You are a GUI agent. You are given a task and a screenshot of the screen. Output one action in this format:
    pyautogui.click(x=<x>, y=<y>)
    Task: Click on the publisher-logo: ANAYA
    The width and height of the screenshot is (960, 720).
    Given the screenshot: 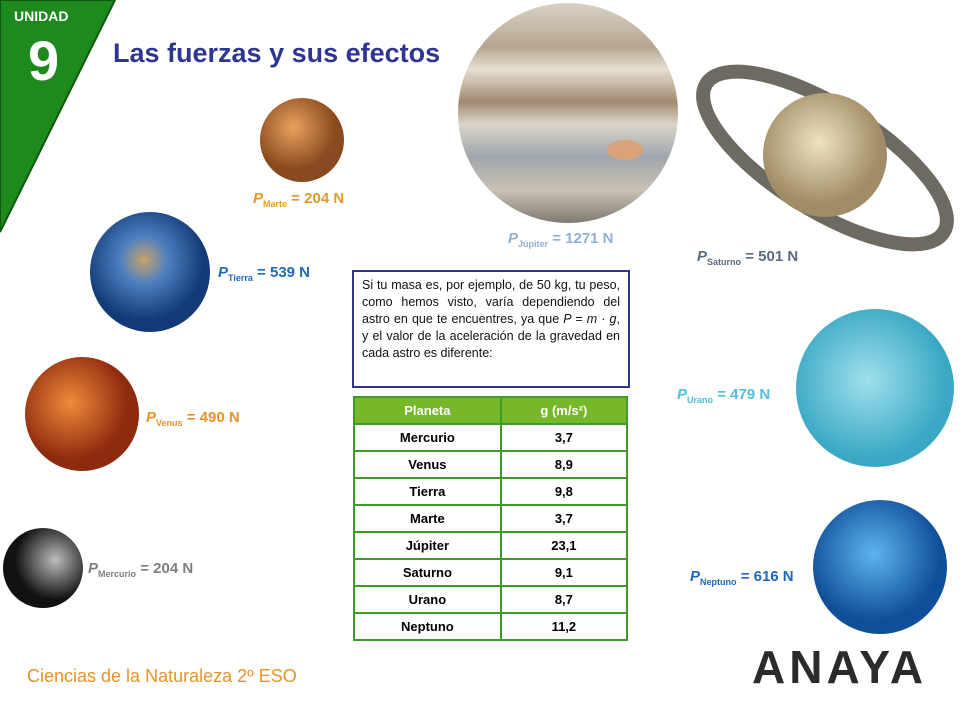 What is the action you would take?
    pyautogui.click(x=840, y=667)
    